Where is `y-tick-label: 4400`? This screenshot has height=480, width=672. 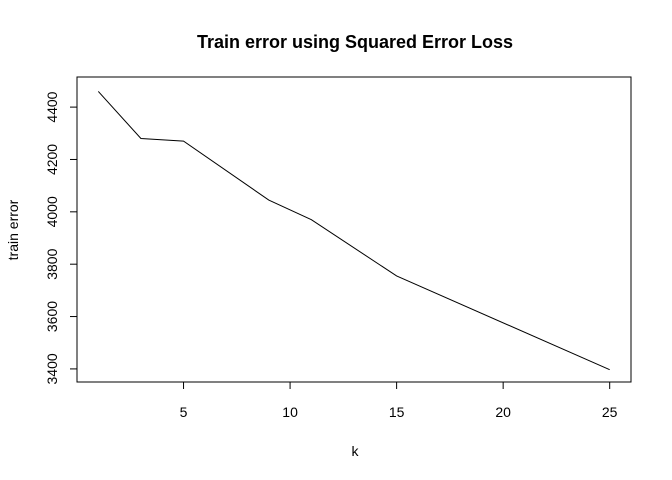 y-tick-label: 4400 is located at coordinates (52, 106).